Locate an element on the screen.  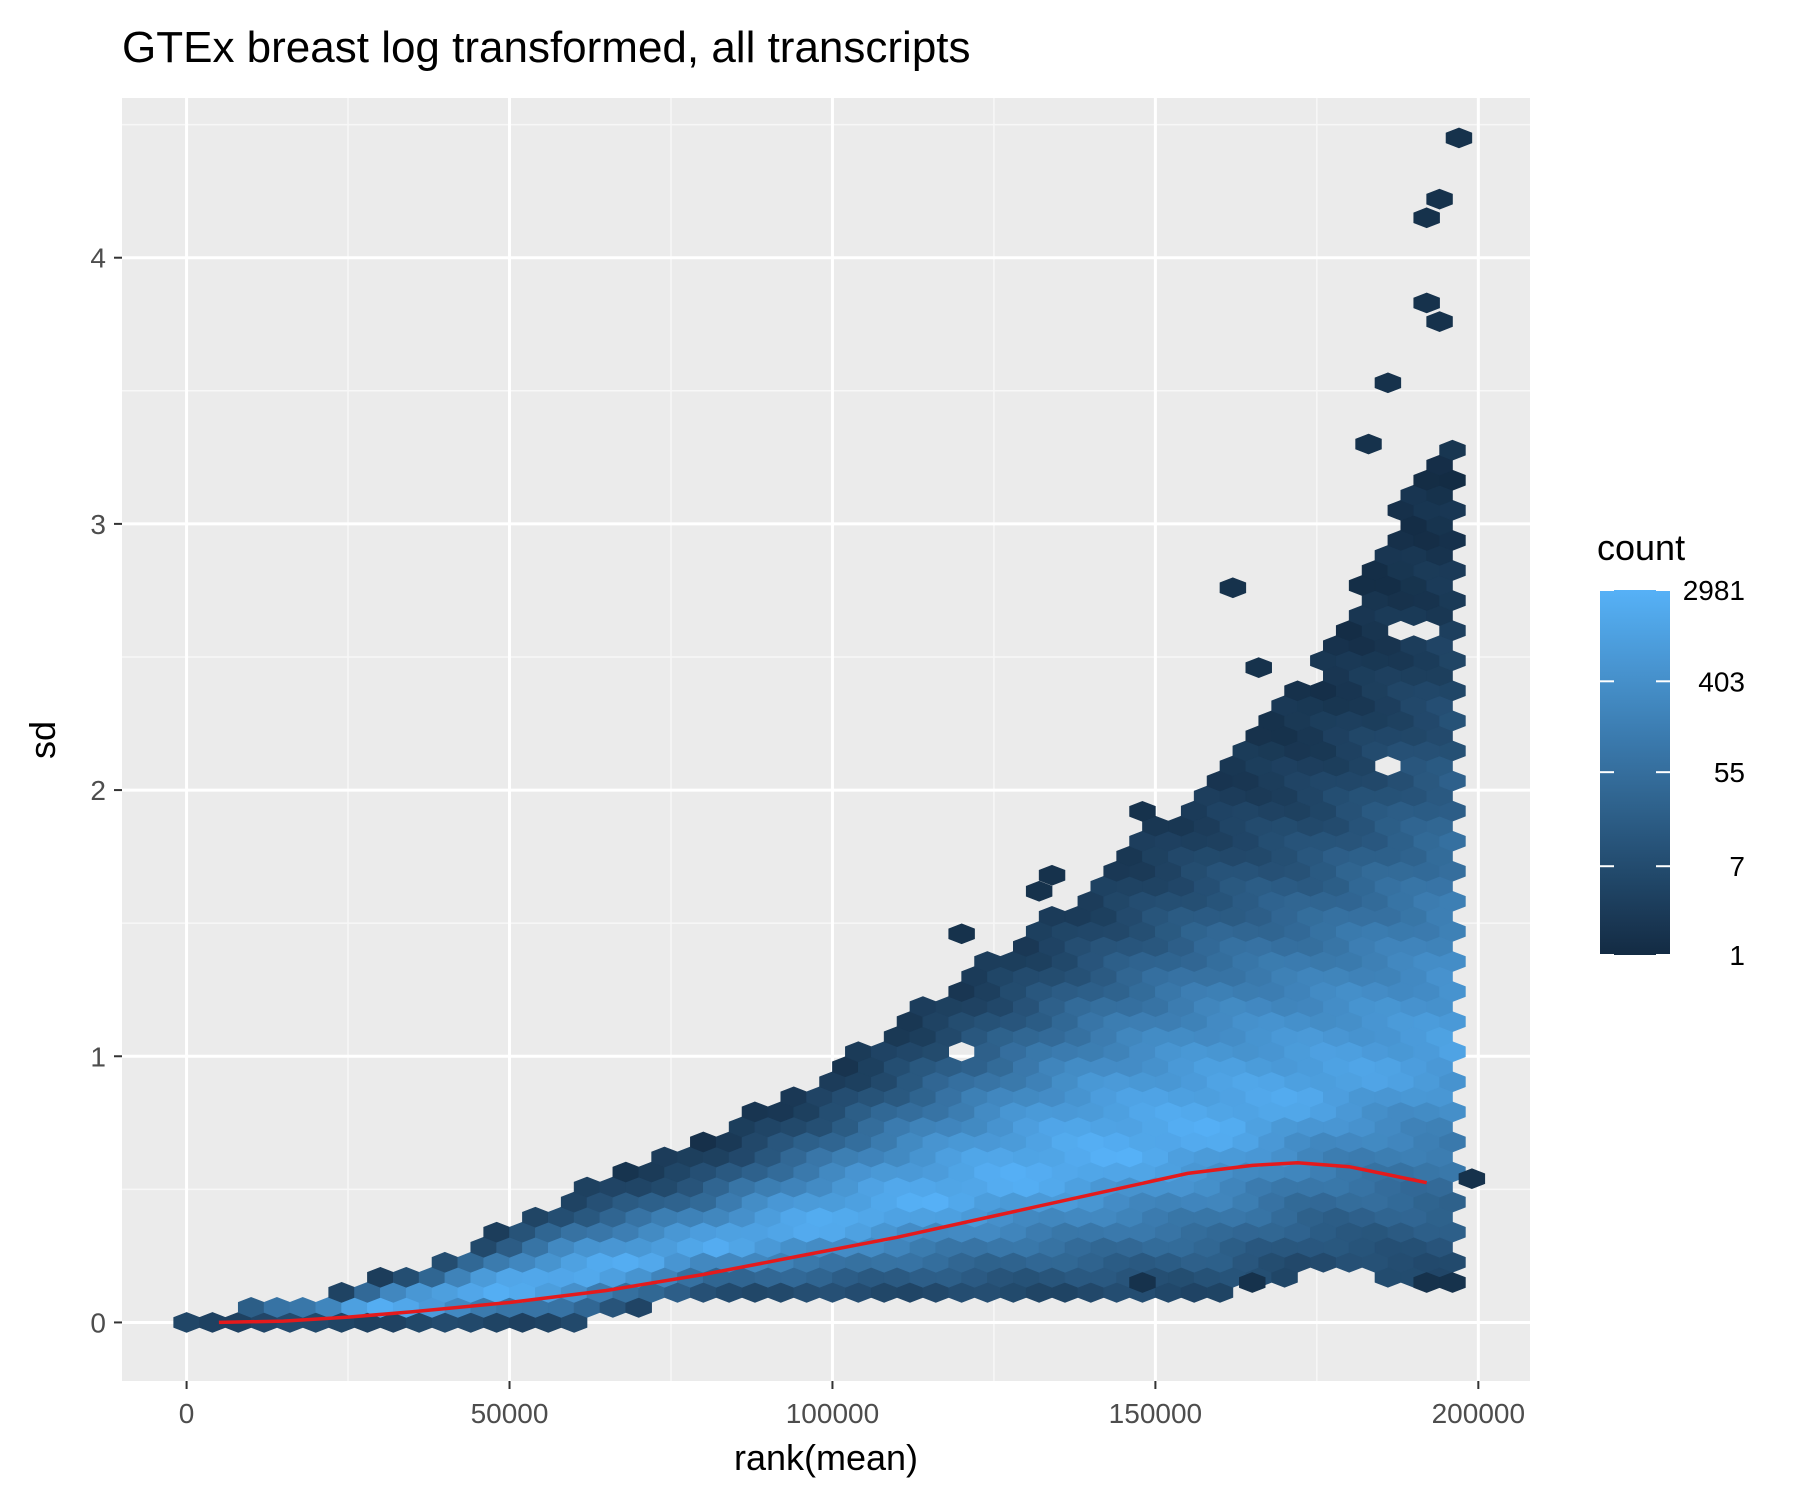
legend-tick-label: 1 is located at coordinates (1737, 955).